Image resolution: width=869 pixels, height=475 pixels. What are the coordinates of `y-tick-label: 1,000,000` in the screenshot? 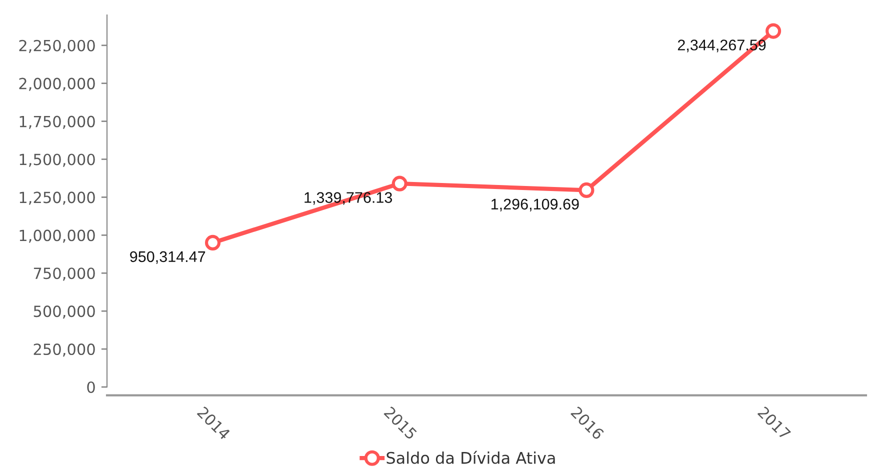 It's located at (57, 236).